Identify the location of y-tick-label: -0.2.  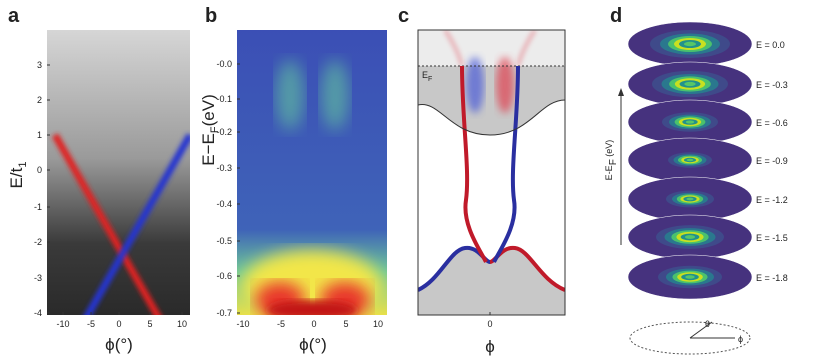
(224, 132).